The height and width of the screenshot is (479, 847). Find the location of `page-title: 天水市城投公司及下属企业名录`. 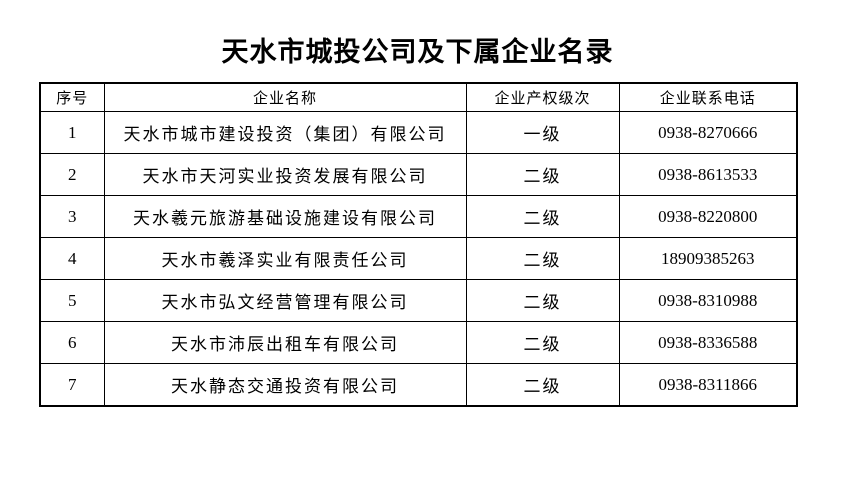

page-title: 天水市城投公司及下属企业名录 is located at coordinates (417, 52).